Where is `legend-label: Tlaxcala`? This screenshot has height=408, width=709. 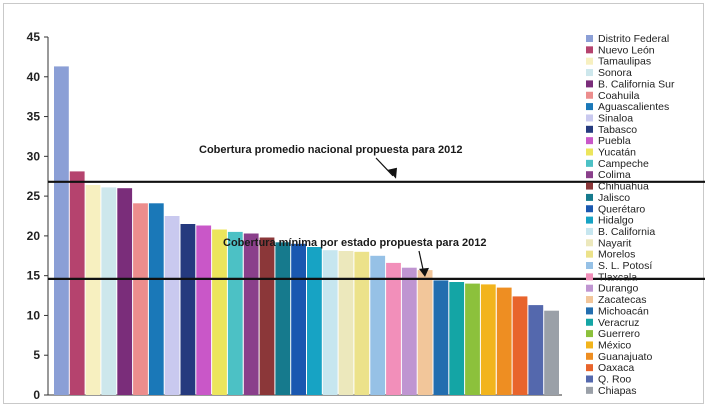 legend-label: Tlaxcala is located at coordinates (617, 277).